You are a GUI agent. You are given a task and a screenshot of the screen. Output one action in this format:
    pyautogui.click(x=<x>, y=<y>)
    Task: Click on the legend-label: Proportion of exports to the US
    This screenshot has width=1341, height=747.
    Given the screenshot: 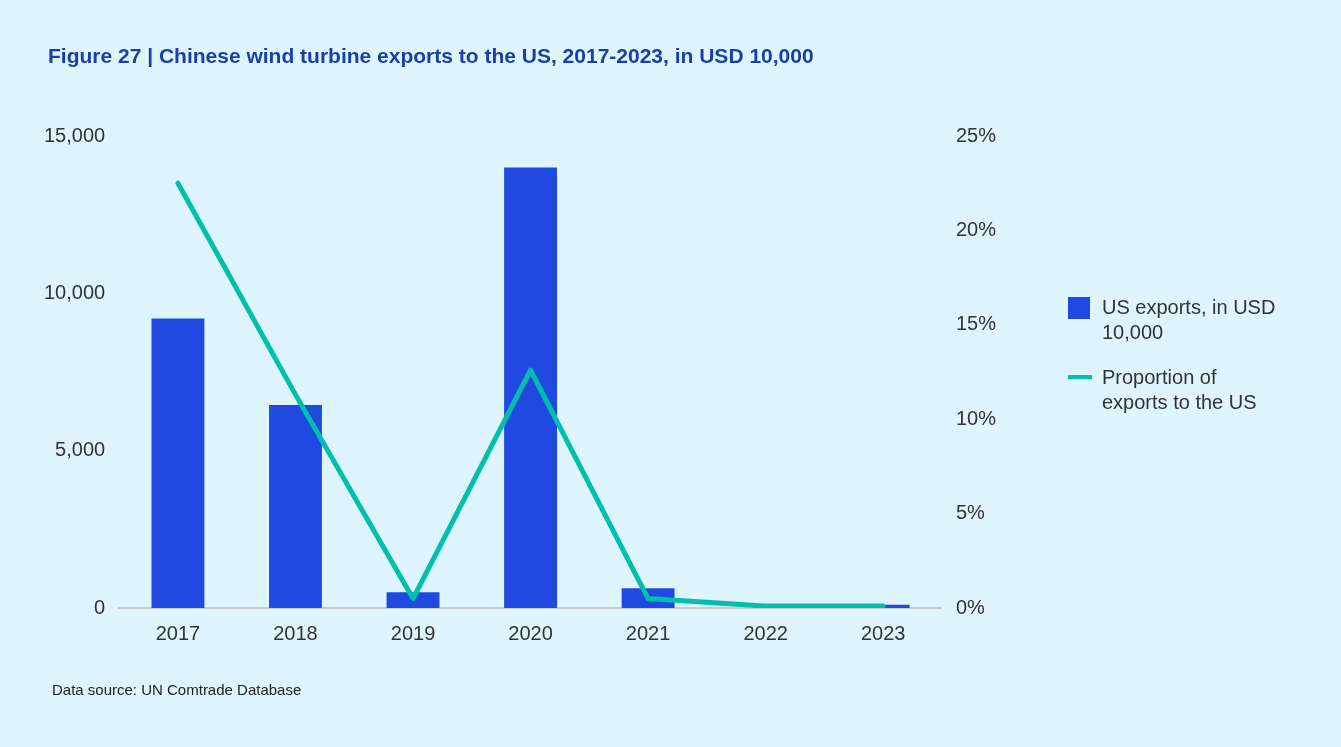 What is the action you would take?
    pyautogui.click(x=1180, y=390)
    